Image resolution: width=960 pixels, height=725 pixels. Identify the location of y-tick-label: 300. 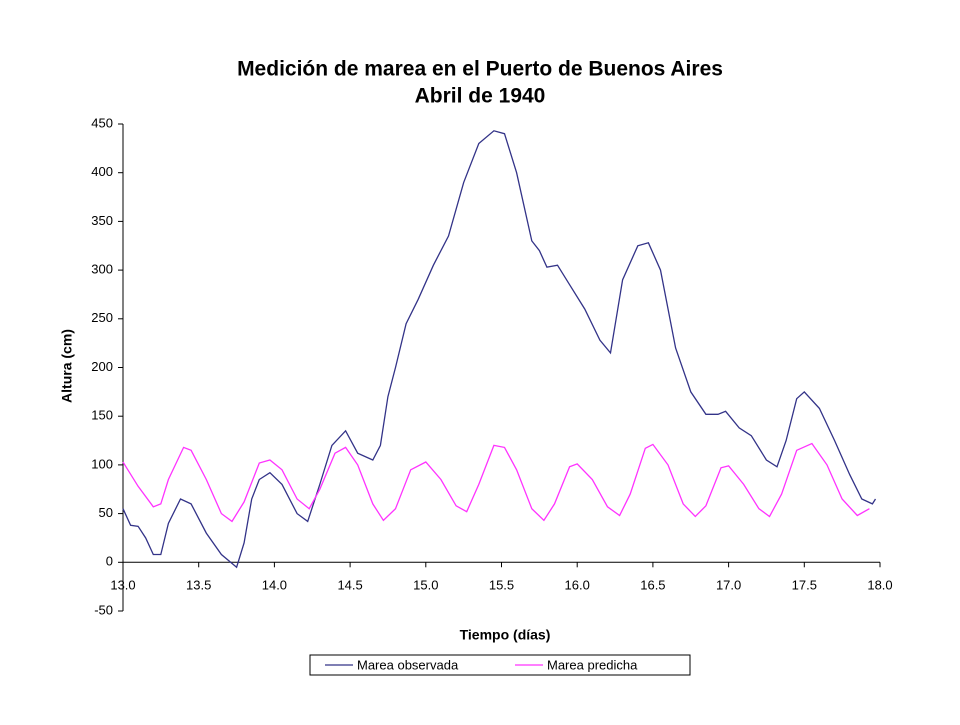
(102, 269).